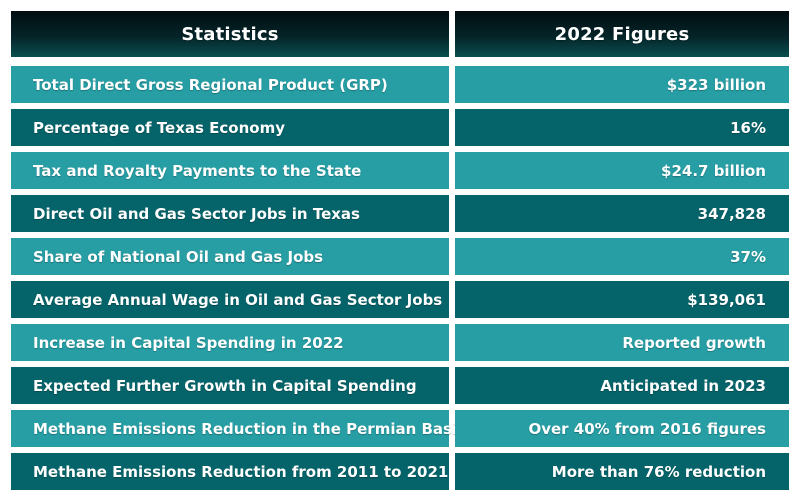 Image resolution: width=800 pixels, height=500 pixels. Describe the element at coordinates (622, 471) in the screenshot. I see `figure-value: More than 76% reduction` at that location.